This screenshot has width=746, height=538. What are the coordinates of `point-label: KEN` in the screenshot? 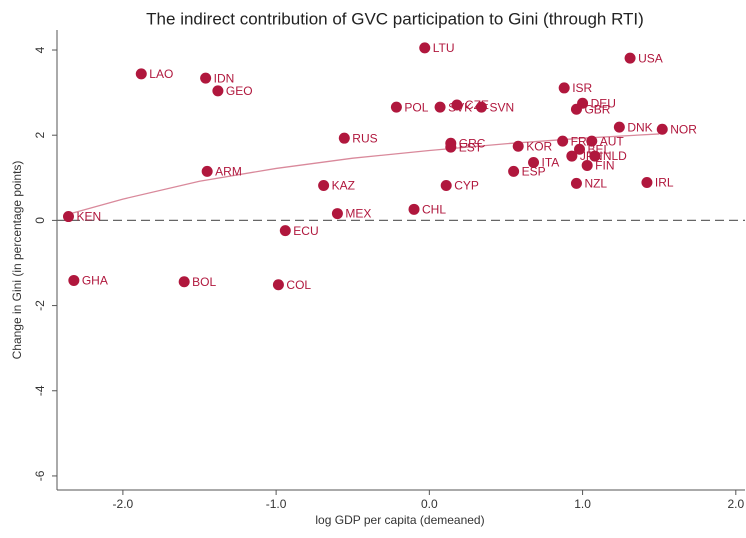 It's located at (88, 217).